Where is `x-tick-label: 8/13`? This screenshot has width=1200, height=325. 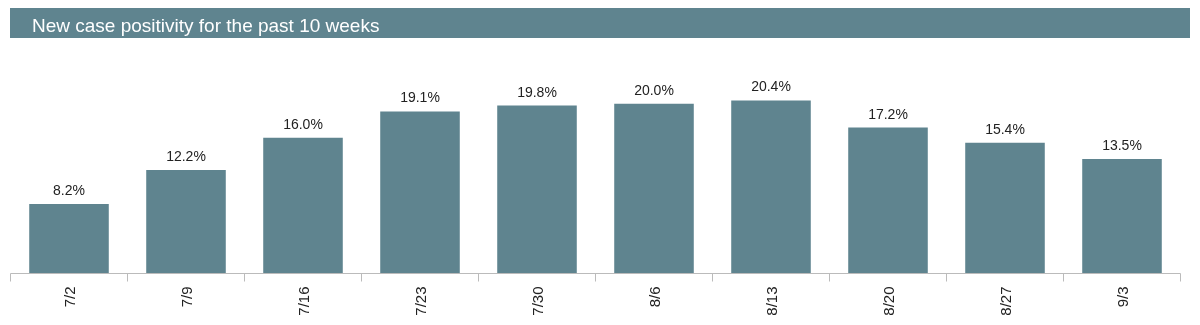
x-tick-label: 8/13 is located at coordinates (771, 301).